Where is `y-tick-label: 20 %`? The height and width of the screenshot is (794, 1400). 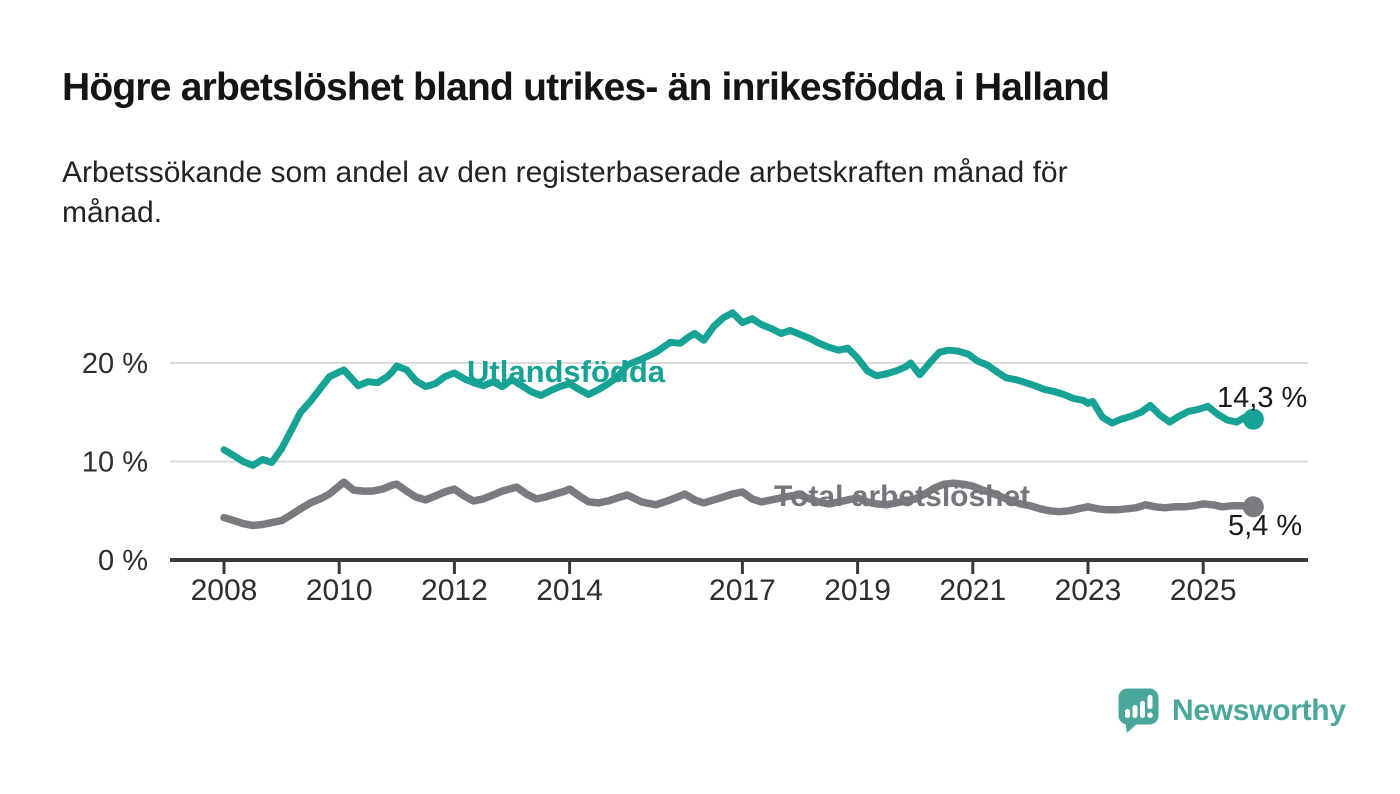
y-tick-label: 20 % is located at coordinates (115, 364).